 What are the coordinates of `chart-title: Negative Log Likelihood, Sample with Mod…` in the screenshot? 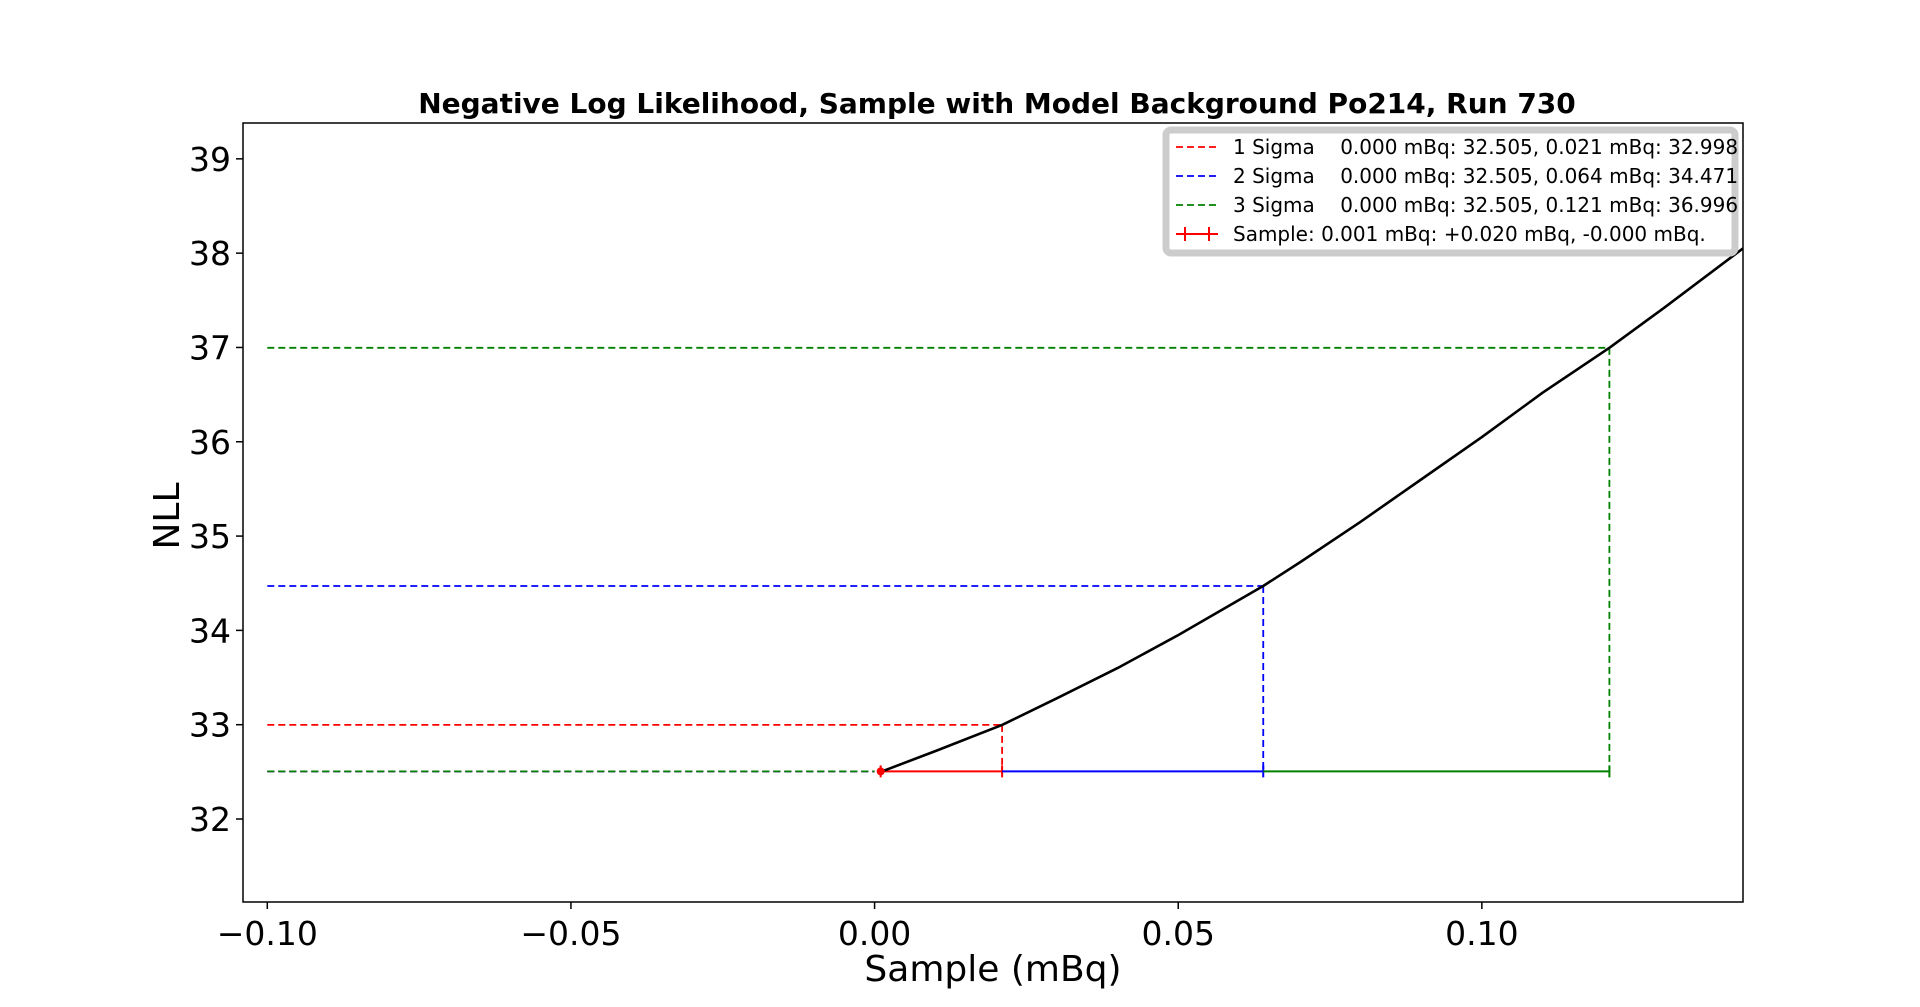 It's located at (997, 103).